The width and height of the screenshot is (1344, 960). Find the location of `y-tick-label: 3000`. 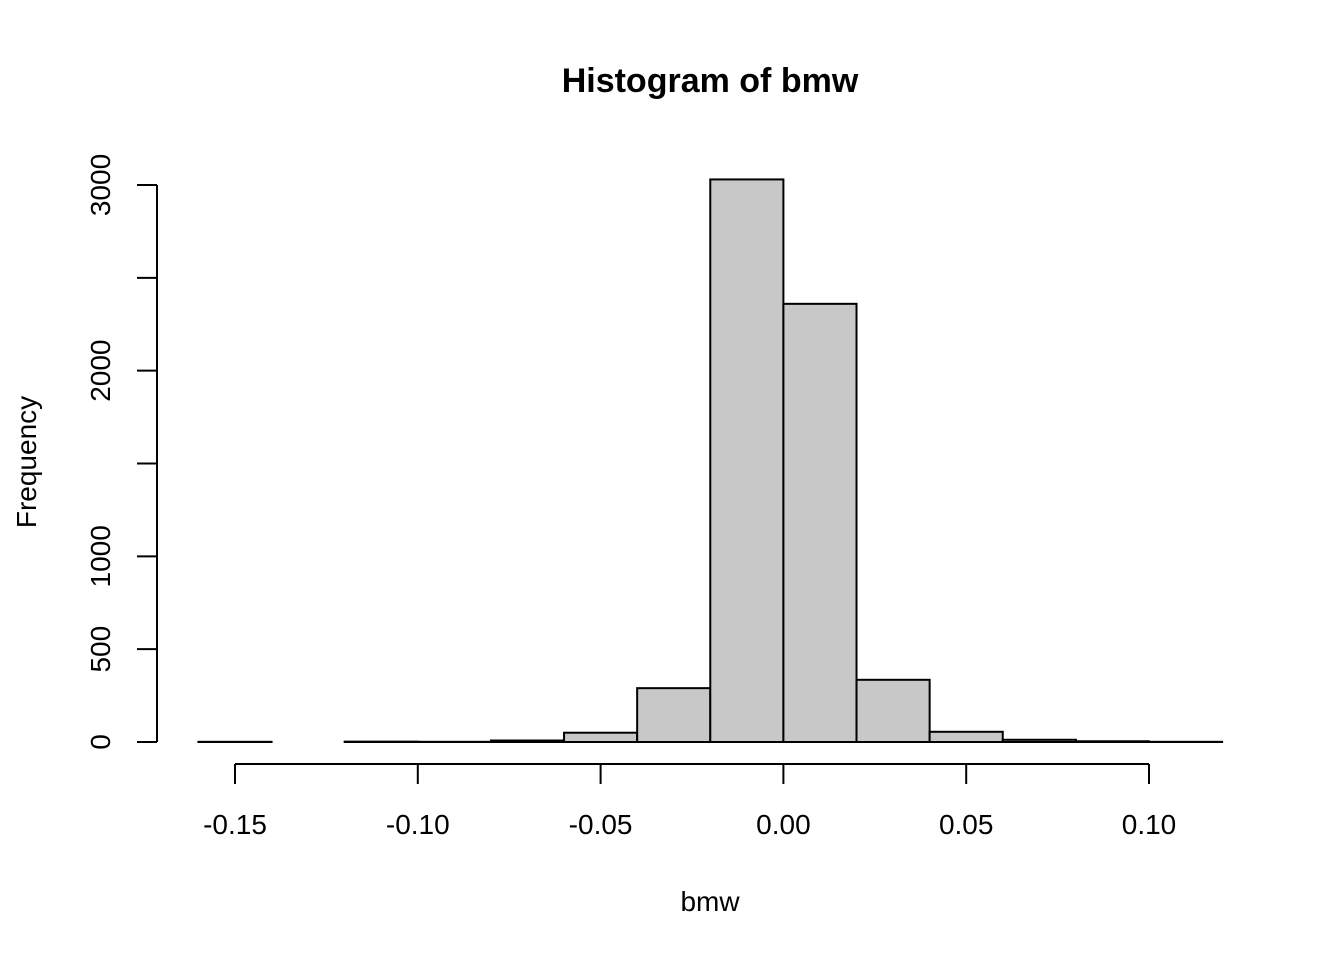

y-tick-label: 3000 is located at coordinates (100, 185).